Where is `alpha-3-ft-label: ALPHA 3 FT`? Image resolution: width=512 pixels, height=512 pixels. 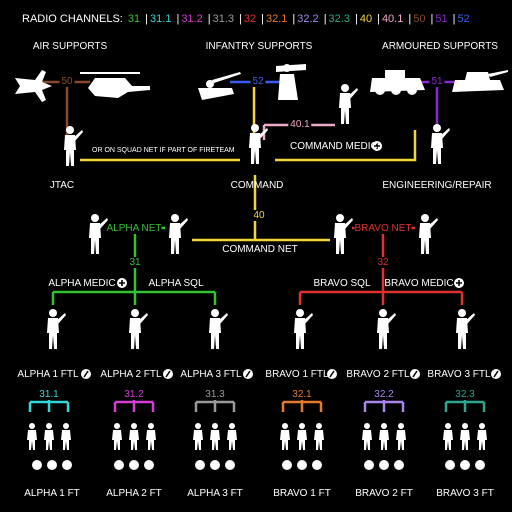
alpha-3-ft-label: ALPHA 3 FT is located at coordinates (215, 493).